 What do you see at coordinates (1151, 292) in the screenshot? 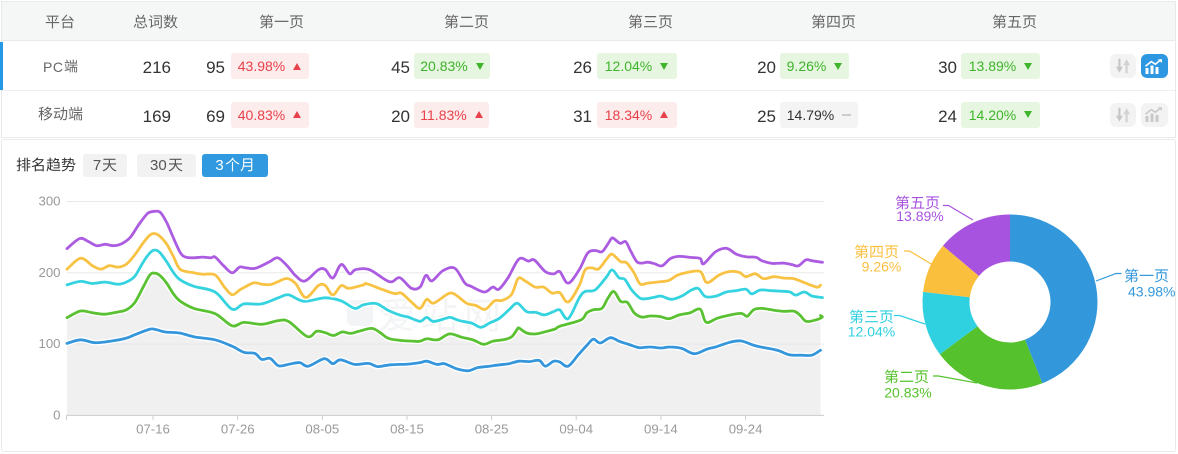
I see `svg-text: 43.98%` at bounding box center [1151, 292].